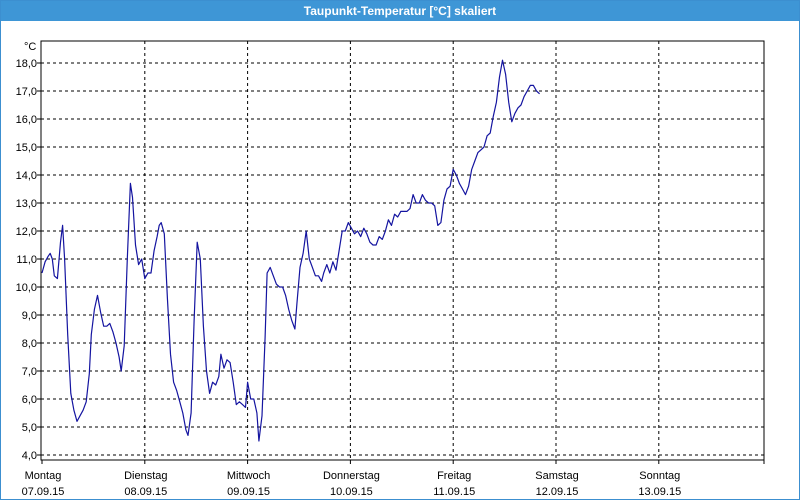 This screenshot has width=800, height=500. Describe the element at coordinates (29, 400) in the screenshot. I see `y-tick-label: 6,0` at that location.